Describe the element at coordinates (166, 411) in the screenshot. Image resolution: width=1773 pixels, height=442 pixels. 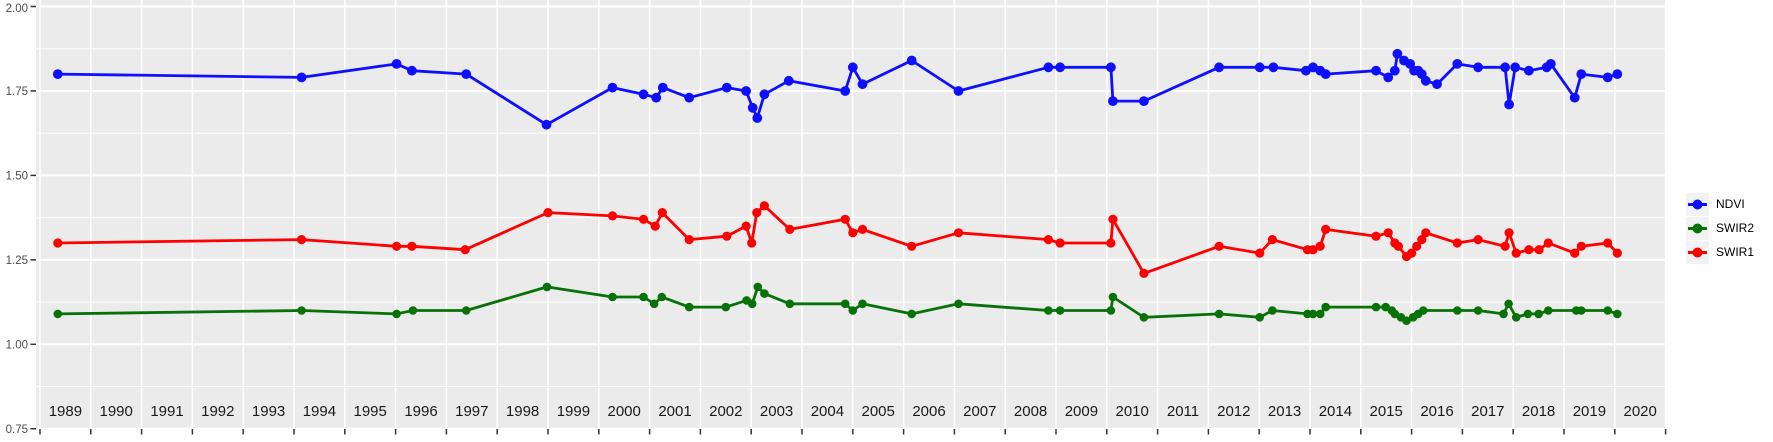
I see `x-tick-label: 1991` at that location.